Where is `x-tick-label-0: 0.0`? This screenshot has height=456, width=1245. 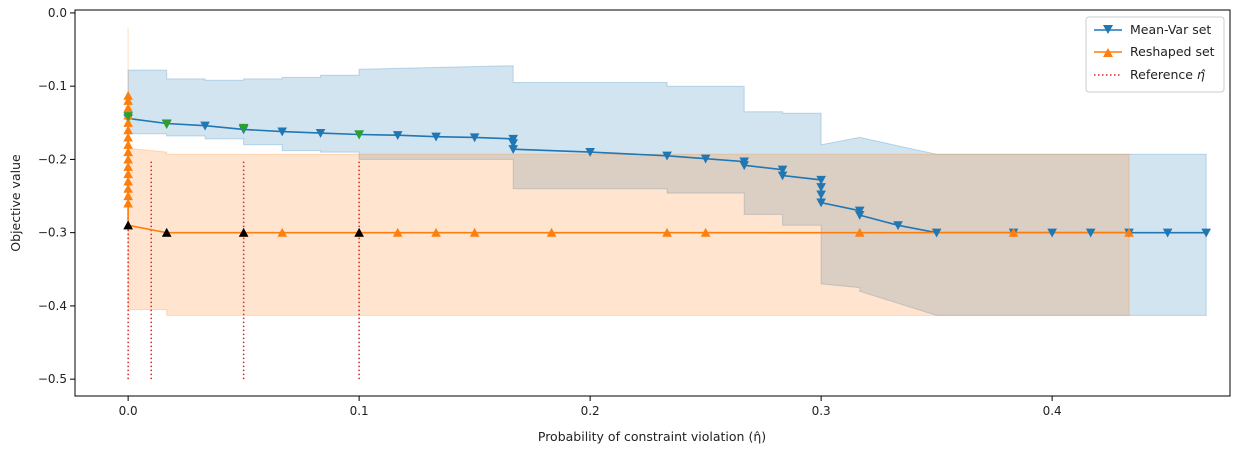 x-tick-label-0: 0.0 is located at coordinates (128, 411).